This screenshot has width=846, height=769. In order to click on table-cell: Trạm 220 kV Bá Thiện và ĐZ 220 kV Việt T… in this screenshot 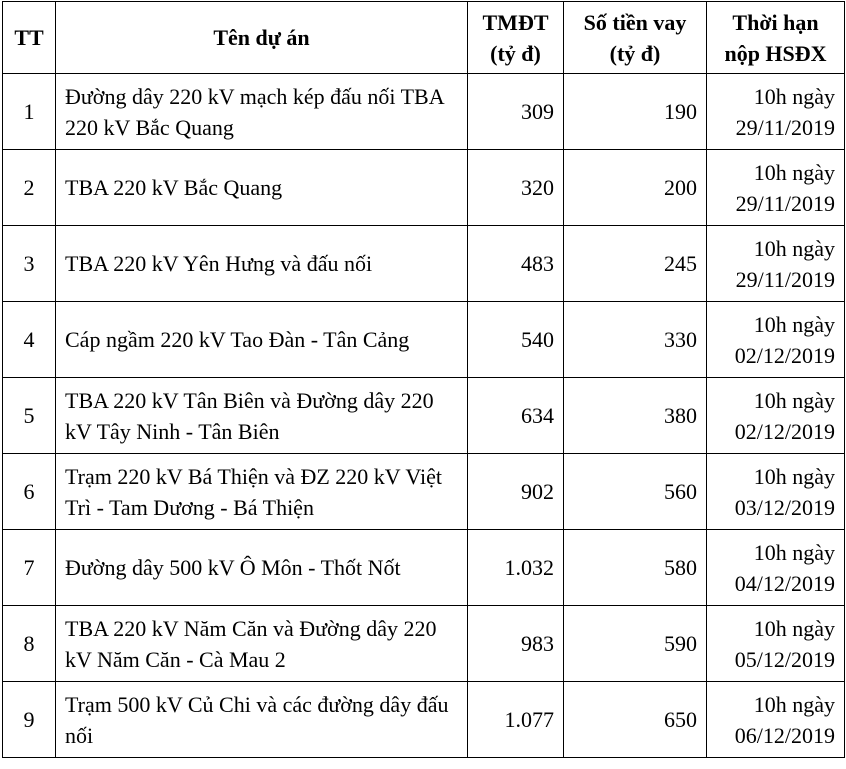, I will do `click(261, 491)`.